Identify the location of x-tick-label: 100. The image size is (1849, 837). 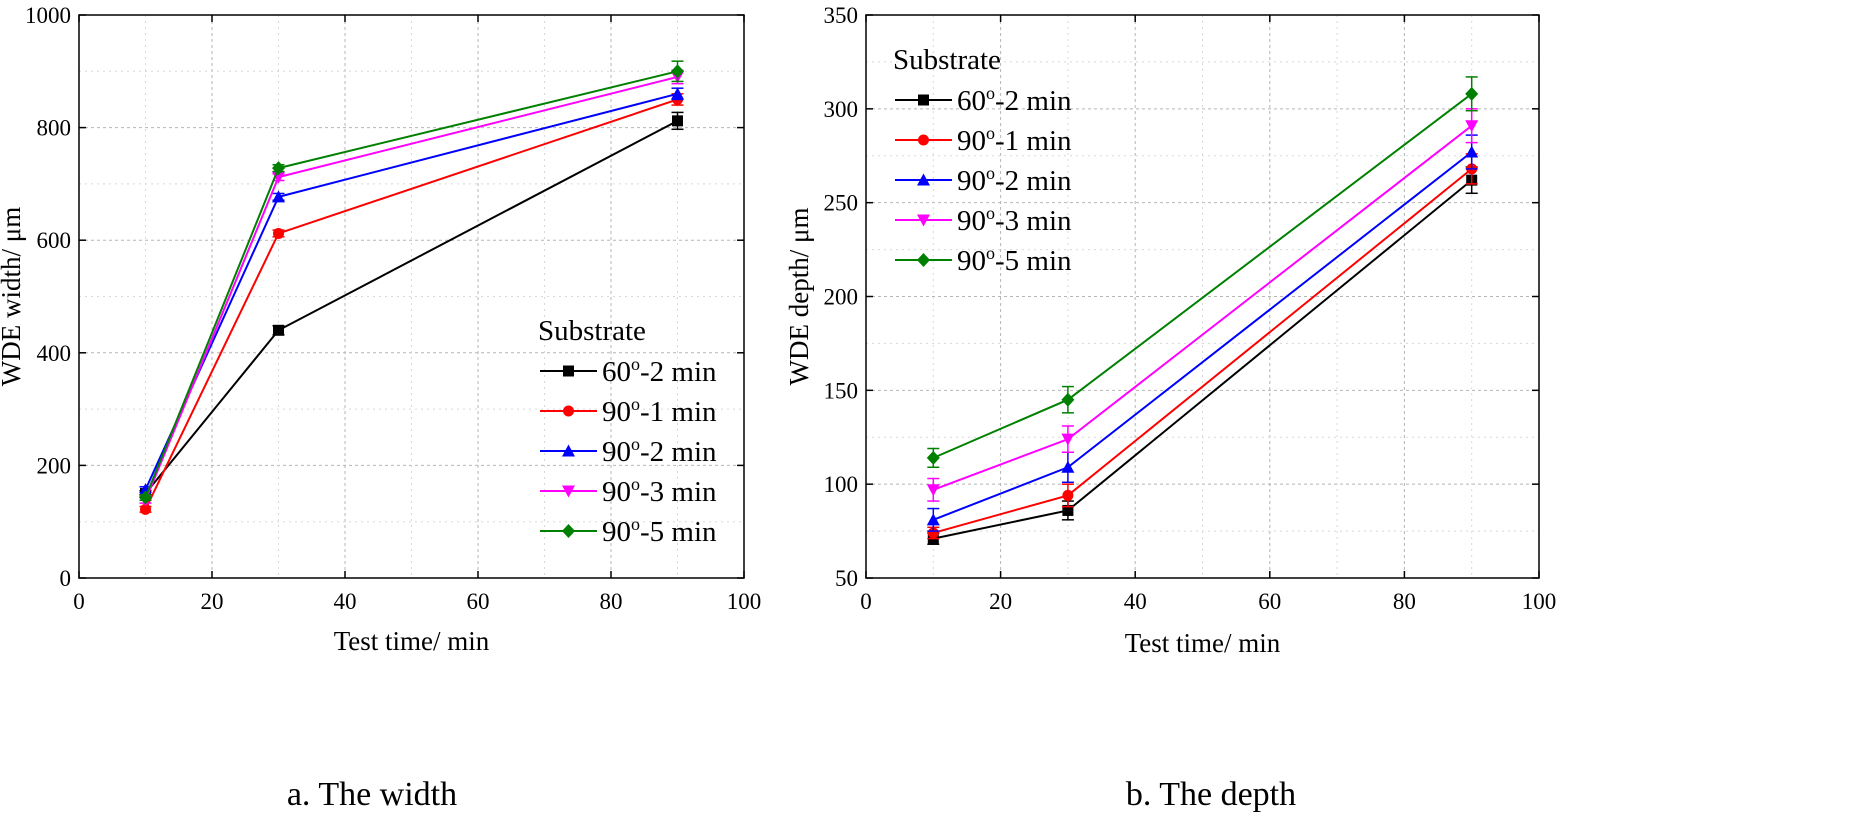
(1539, 601).